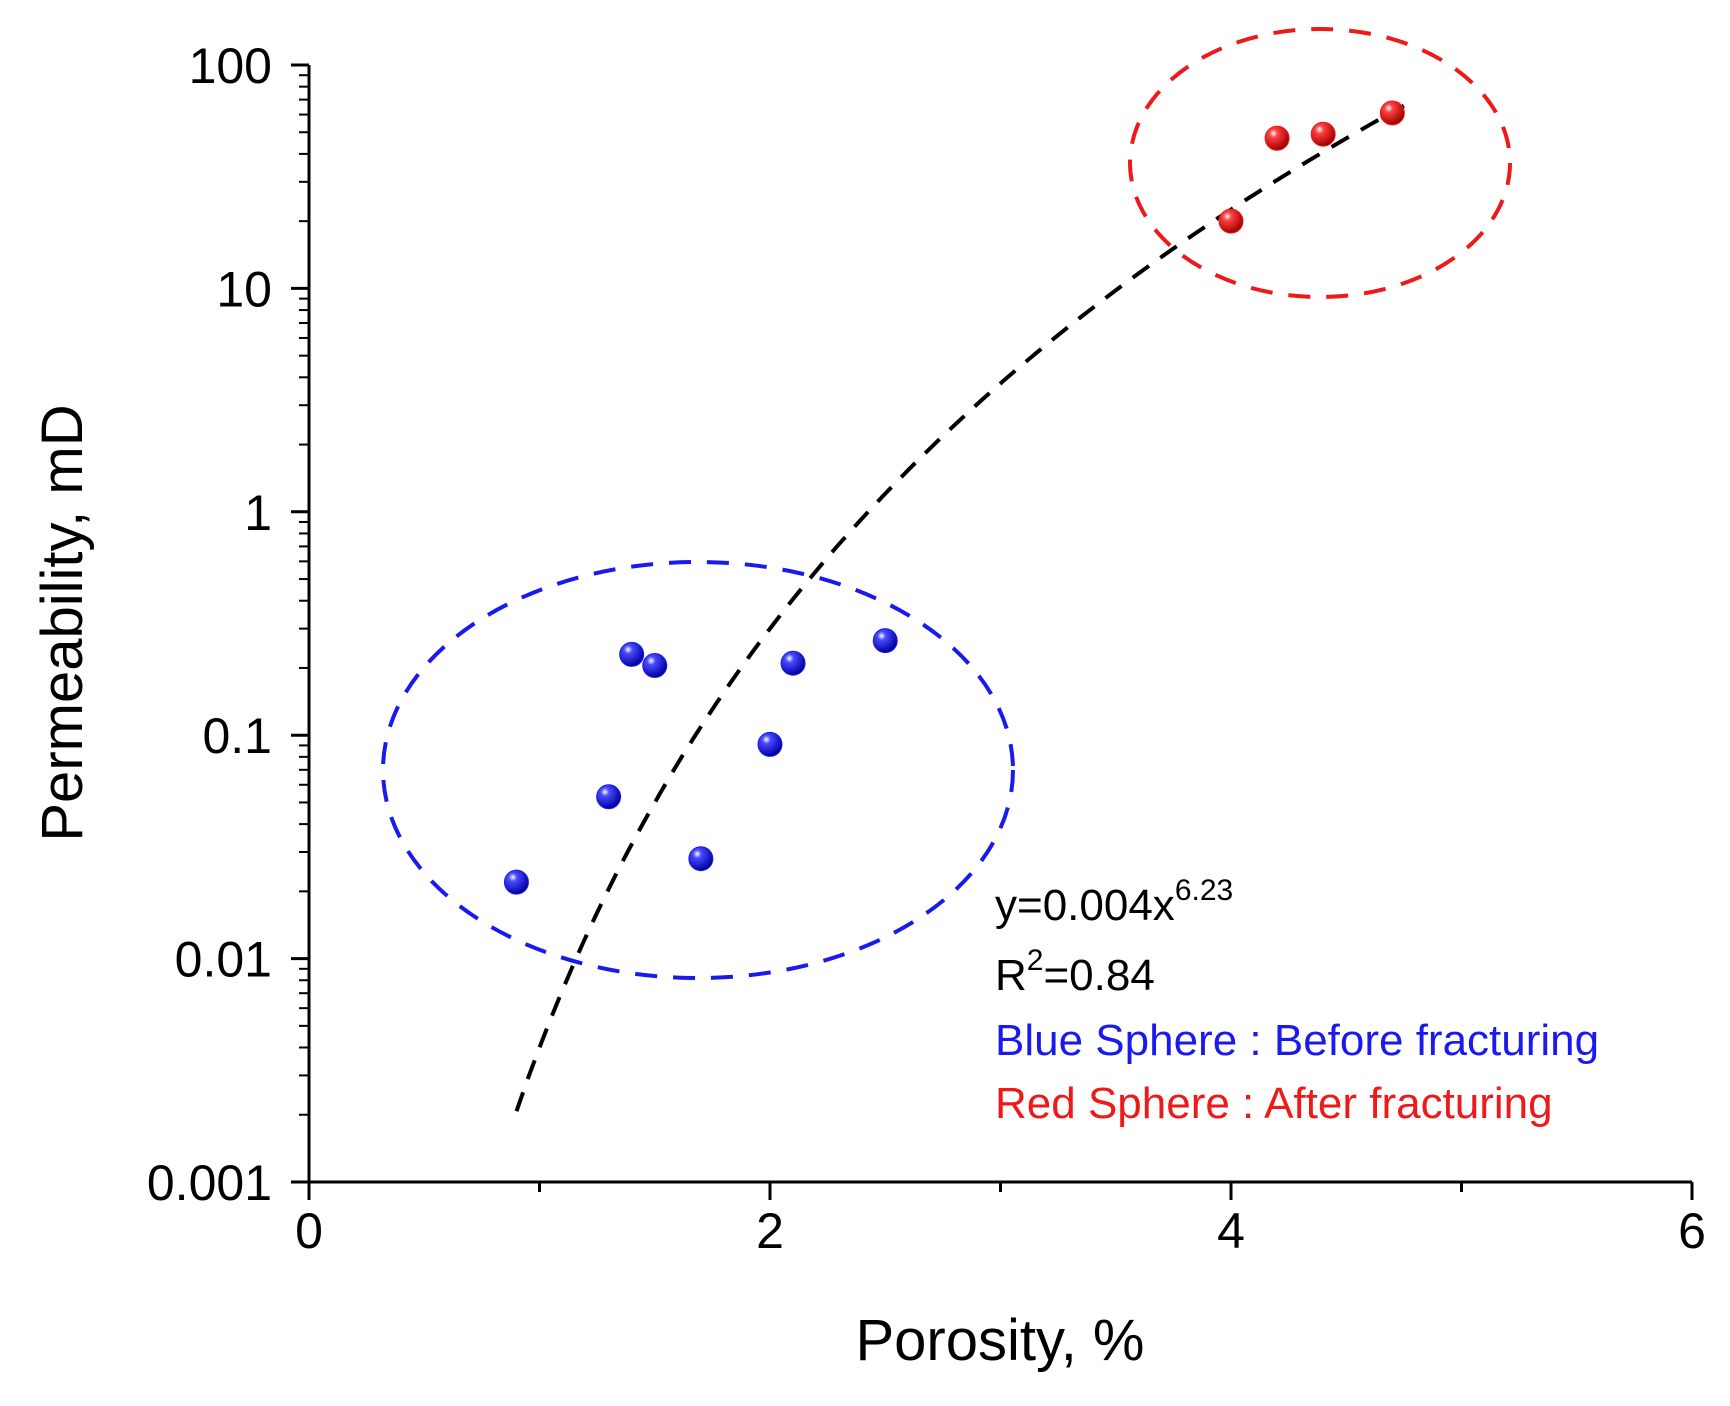 The height and width of the screenshot is (1406, 1730). What do you see at coordinates (1011, 975) in the screenshot?
I see `r2-base: R` at bounding box center [1011, 975].